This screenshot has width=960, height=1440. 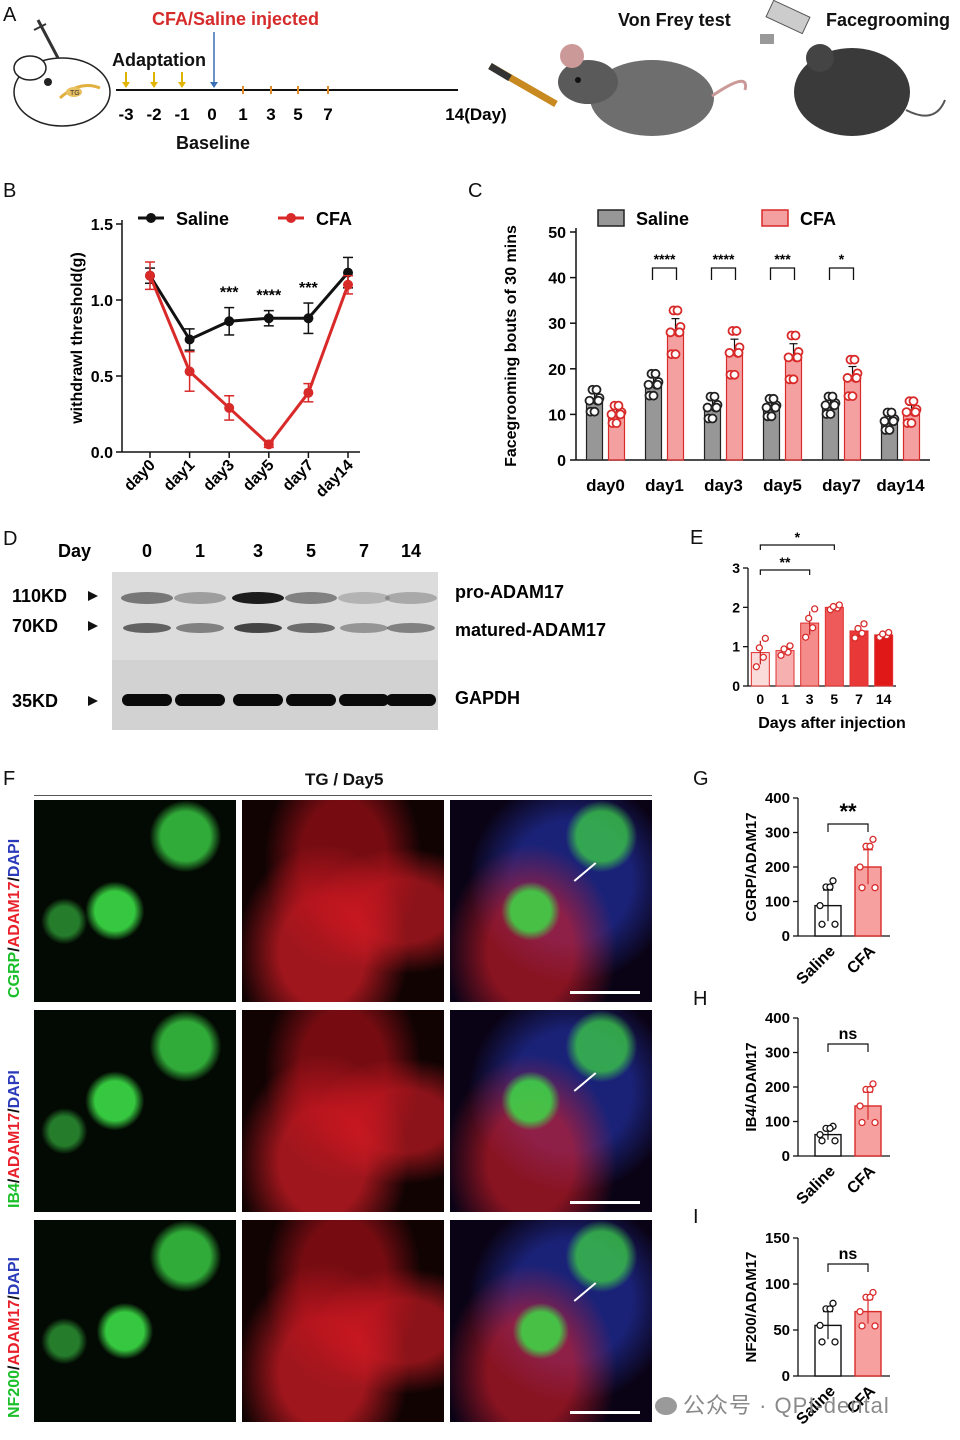 What do you see at coordinates (530, 630) in the screenshot?
I see `band-name-label: matured-ADAM17` at bounding box center [530, 630].